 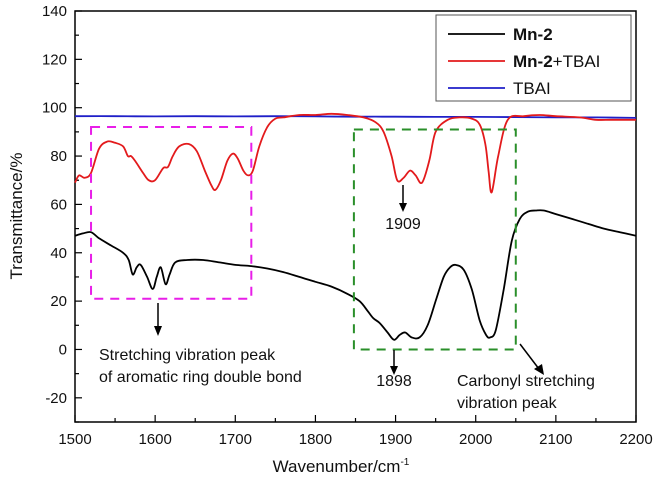 I want to click on y-tick-label: 40, so click(x=58, y=253).